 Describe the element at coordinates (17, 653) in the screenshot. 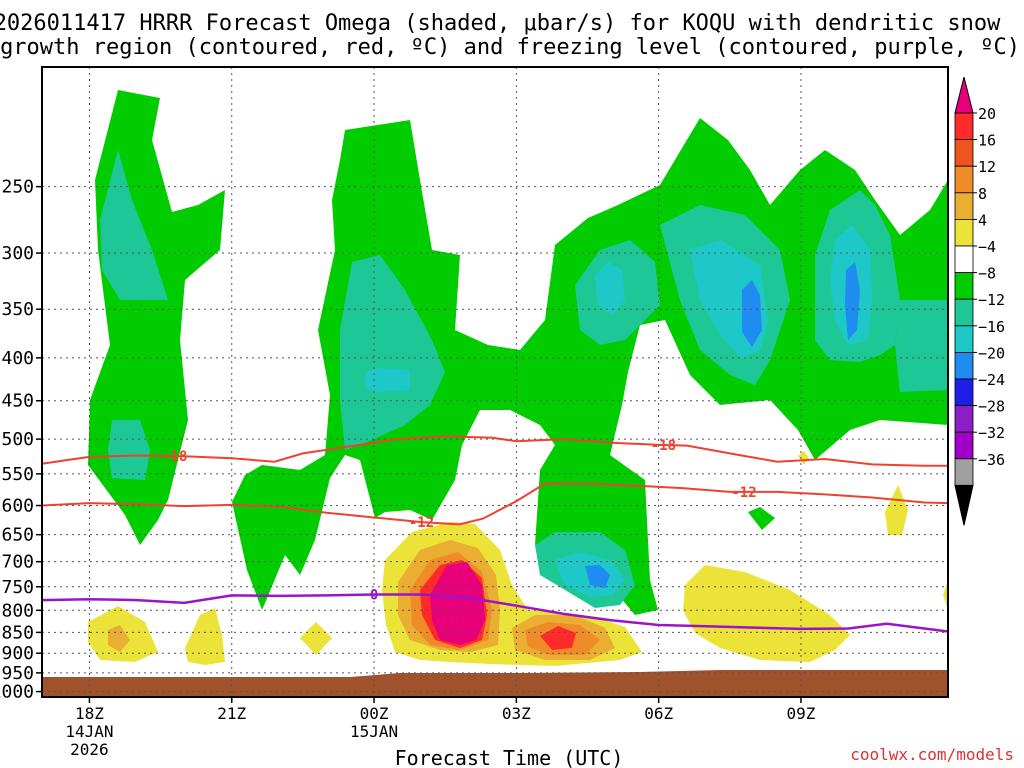

I see `y-tick-label-900: 900` at that location.